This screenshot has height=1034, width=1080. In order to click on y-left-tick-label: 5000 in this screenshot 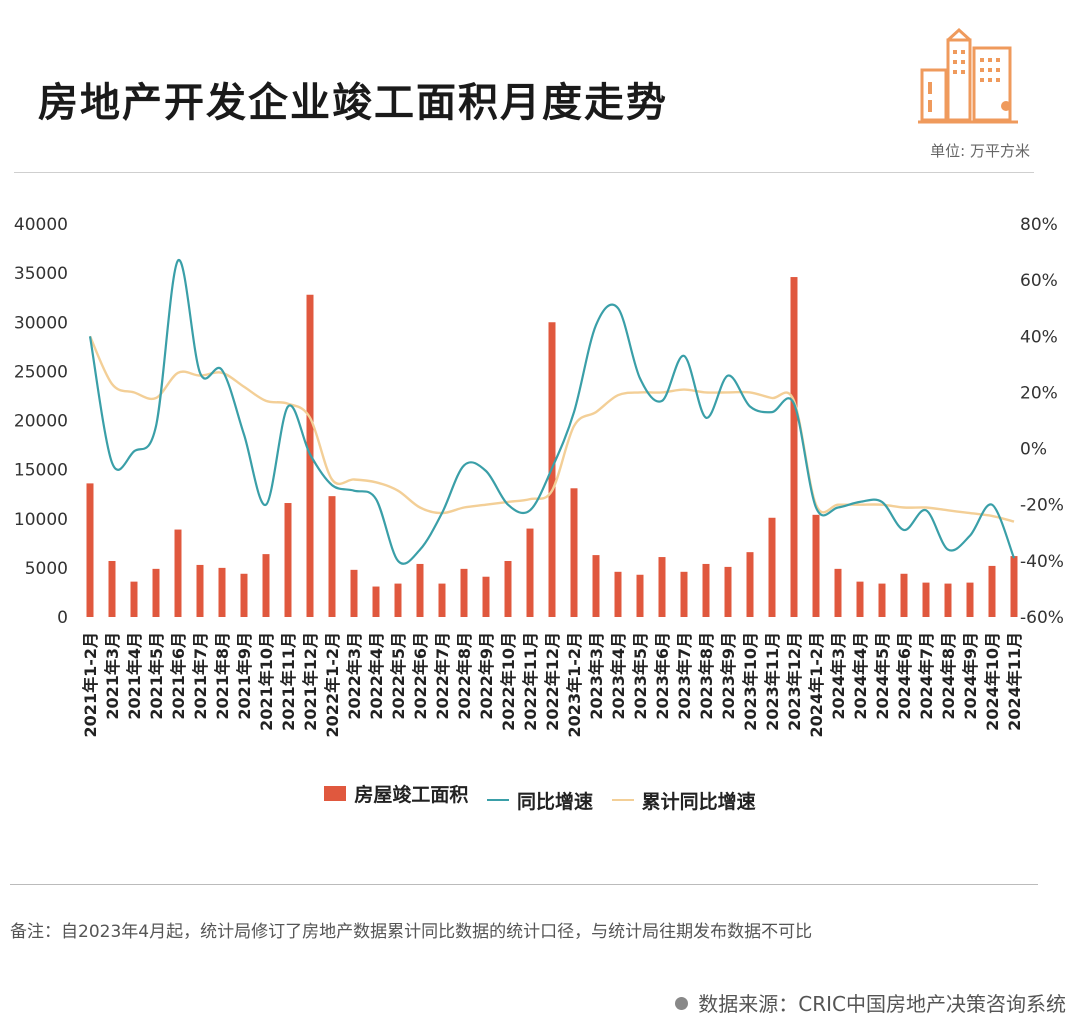, I will do `click(46, 569)`.